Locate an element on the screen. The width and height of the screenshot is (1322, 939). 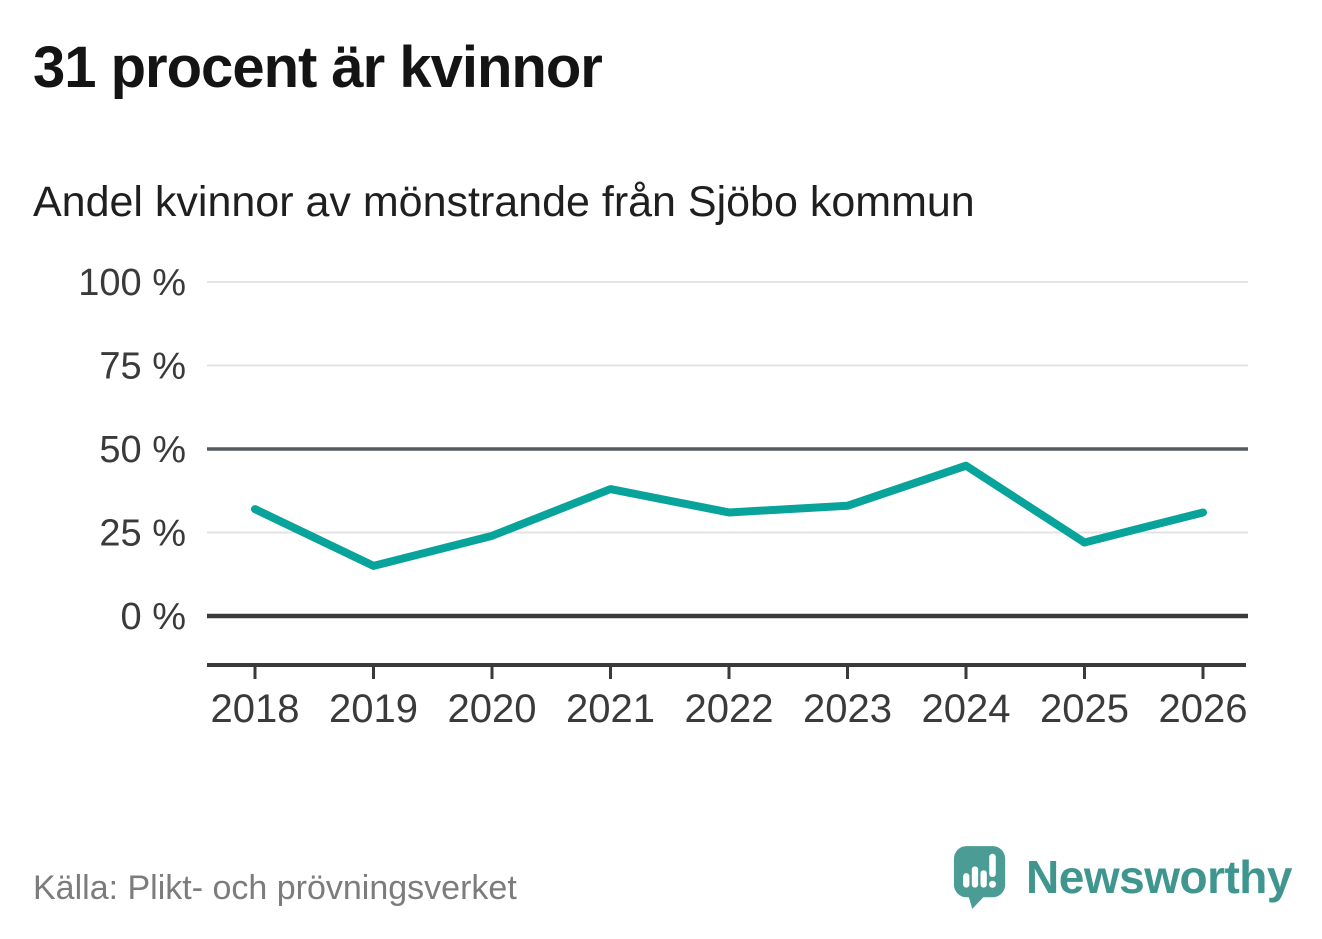
logo-bubble is located at coordinates (979, 872).